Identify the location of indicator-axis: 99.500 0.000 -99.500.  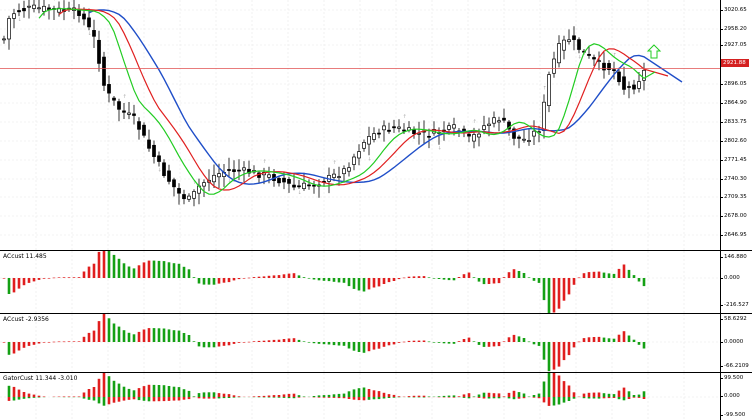
(735, 396).